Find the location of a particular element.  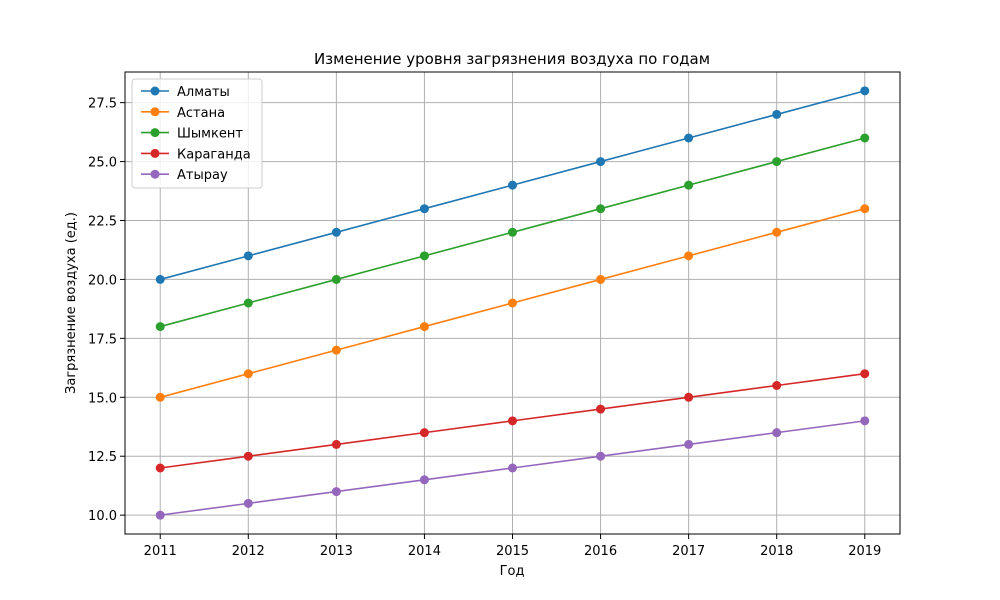

x-axis-label: Год is located at coordinates (512, 571).